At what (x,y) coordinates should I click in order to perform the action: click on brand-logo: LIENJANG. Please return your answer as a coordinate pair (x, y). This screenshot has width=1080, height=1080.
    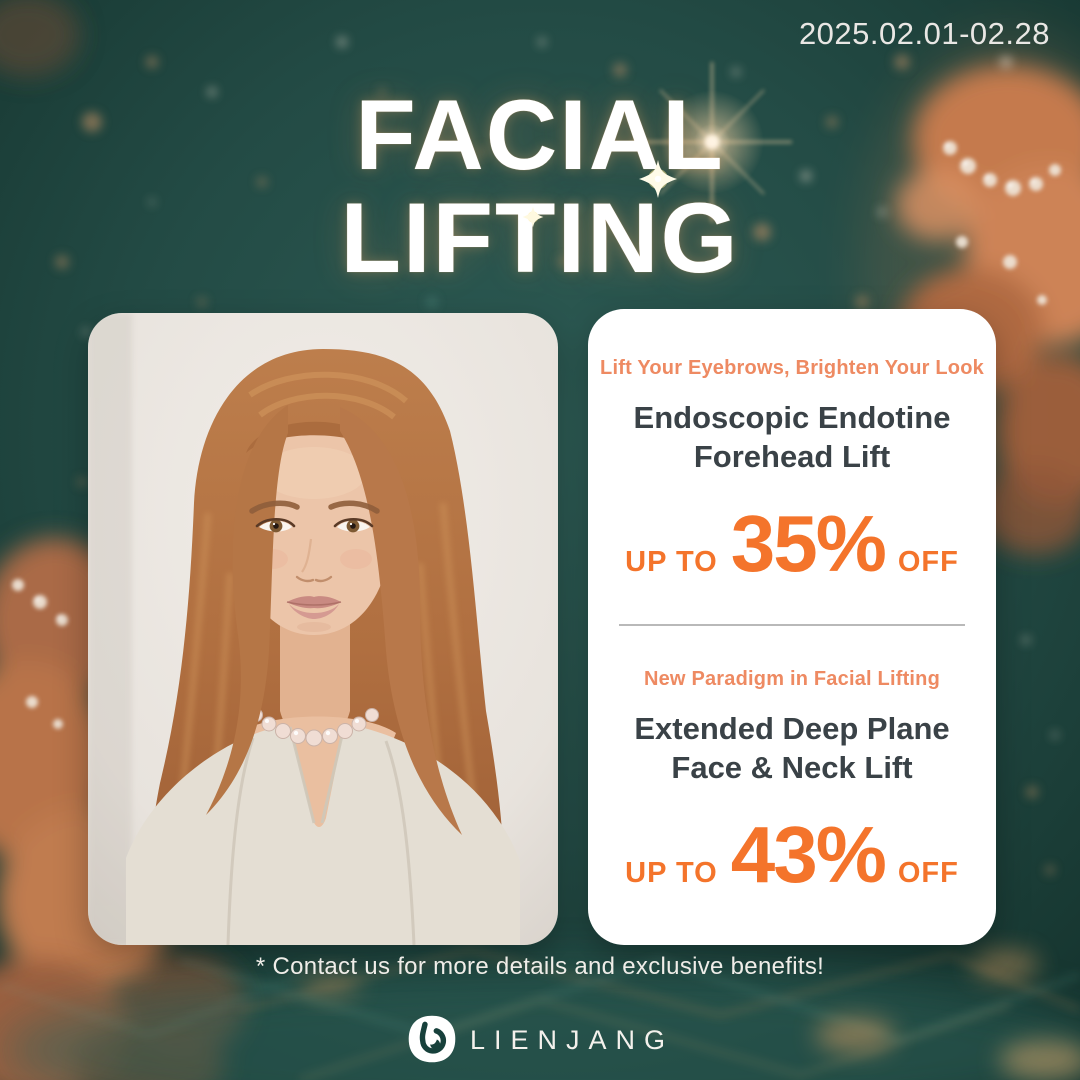
    Looking at the image, I should click on (540, 1039).